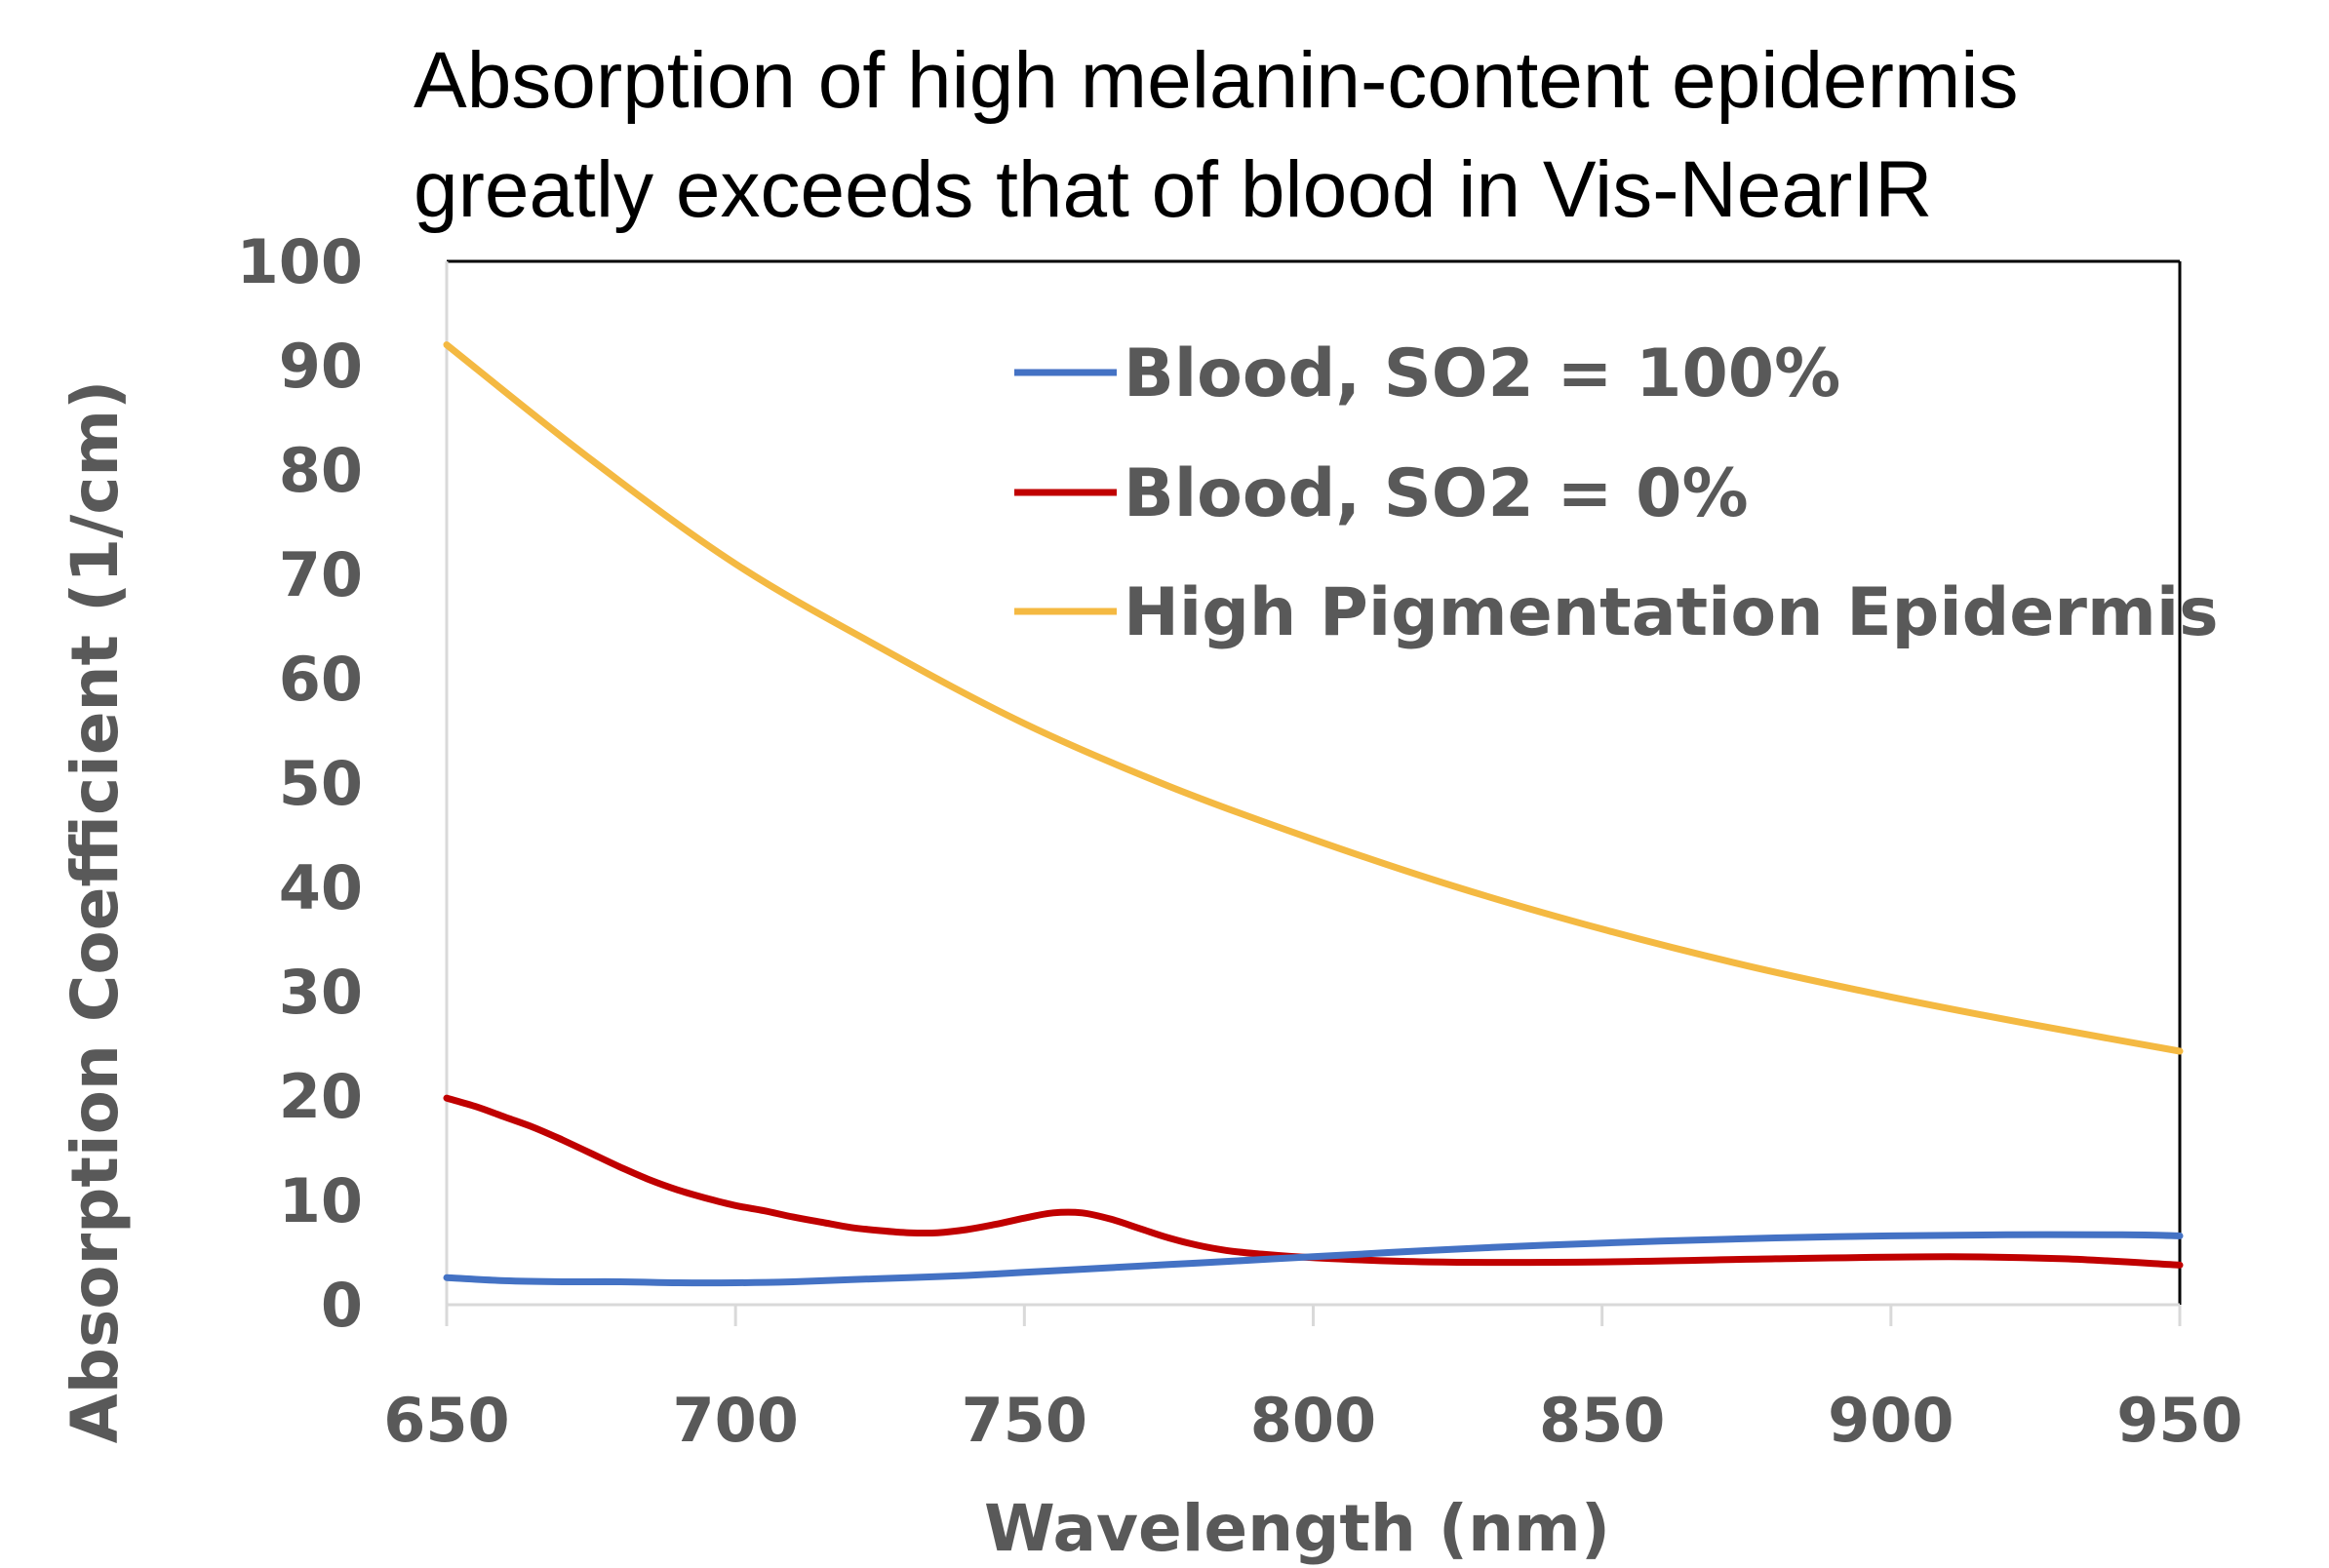 The width and height of the screenshot is (2329, 1568). Describe the element at coordinates (1297, 1528) in the screenshot. I see `x-axis-label: Wavelength (nm)` at that location.